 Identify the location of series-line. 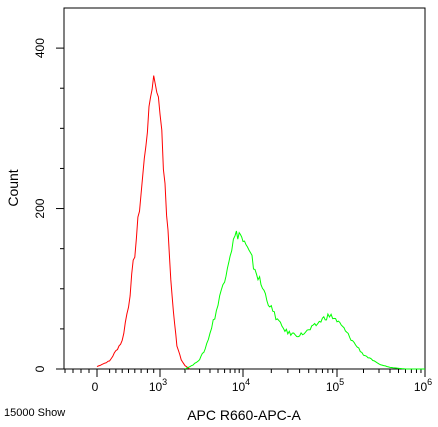
(143, 222).